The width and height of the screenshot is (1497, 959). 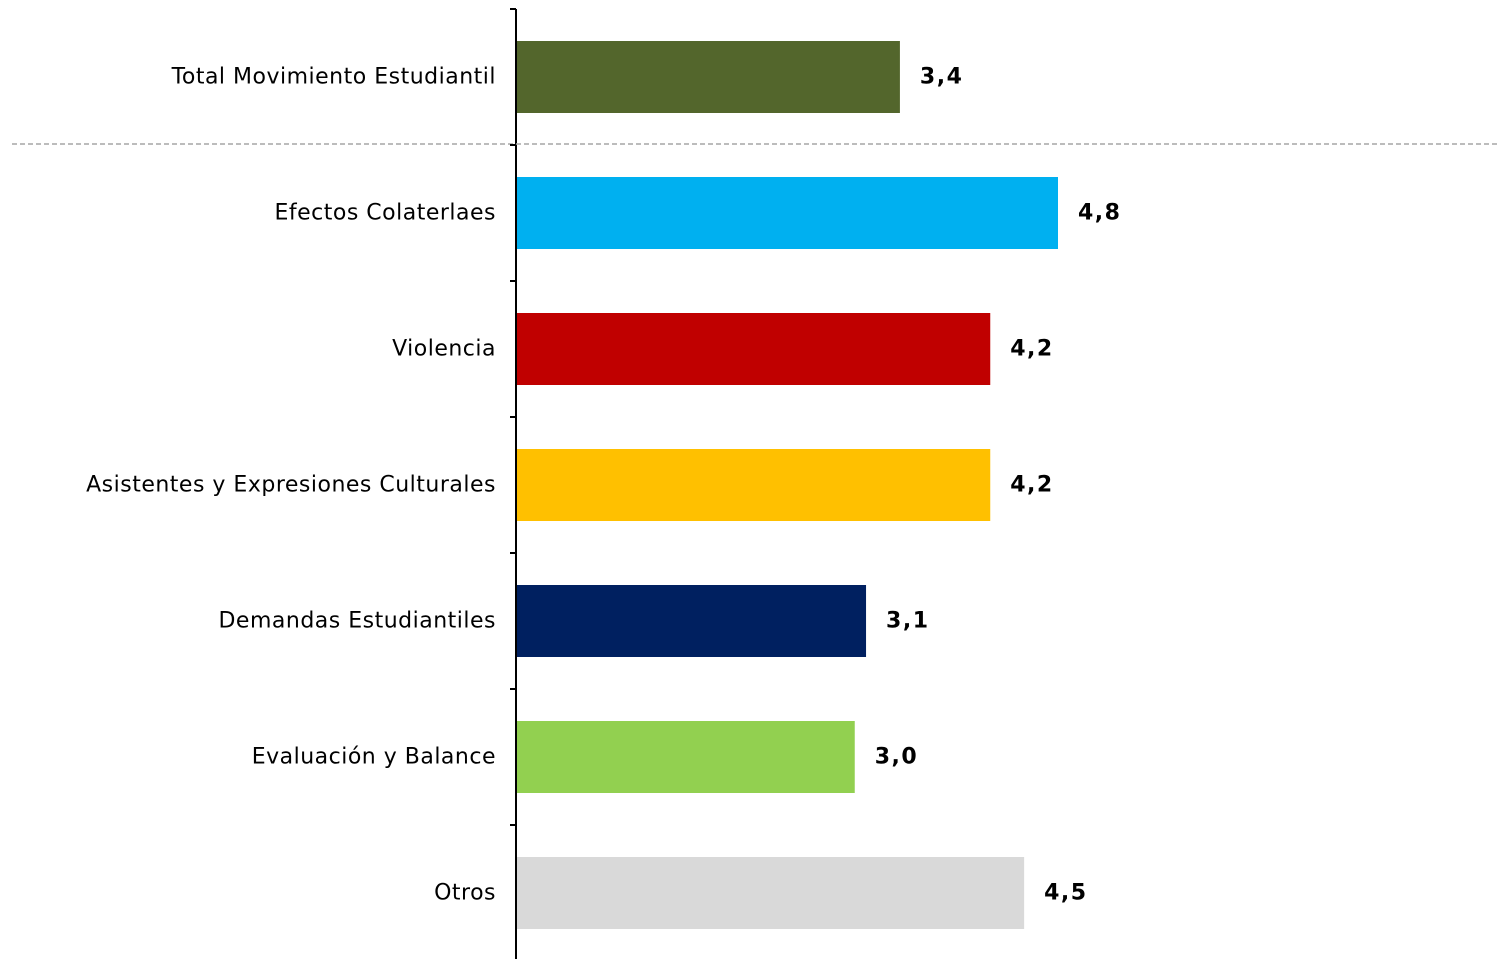 What do you see at coordinates (998, 485) in the screenshot?
I see `value-labels: 3,4 4,8 4,2 4,2 3,1 3,0 4,5` at bounding box center [998, 485].